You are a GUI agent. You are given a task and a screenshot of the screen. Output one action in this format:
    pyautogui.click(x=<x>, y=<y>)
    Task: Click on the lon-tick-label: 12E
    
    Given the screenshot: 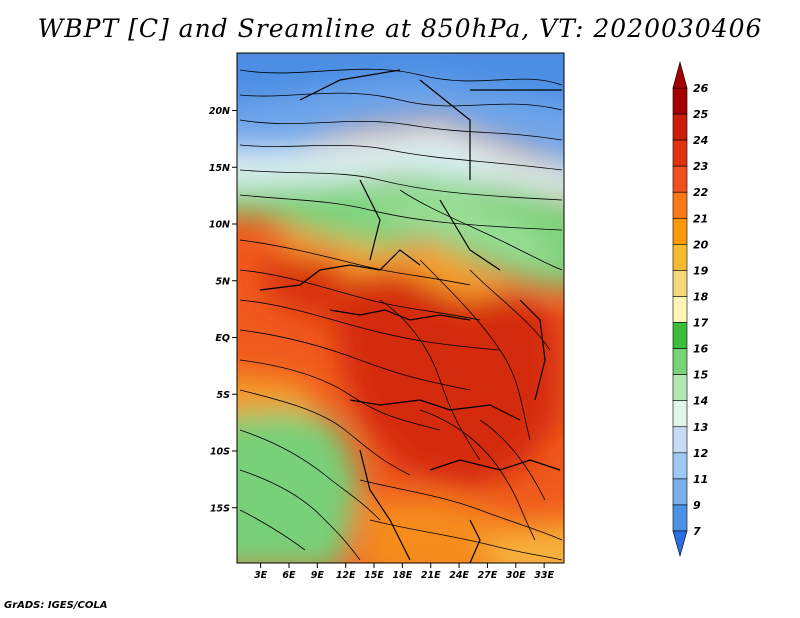 What is the action you would take?
    pyautogui.click(x=346, y=575)
    